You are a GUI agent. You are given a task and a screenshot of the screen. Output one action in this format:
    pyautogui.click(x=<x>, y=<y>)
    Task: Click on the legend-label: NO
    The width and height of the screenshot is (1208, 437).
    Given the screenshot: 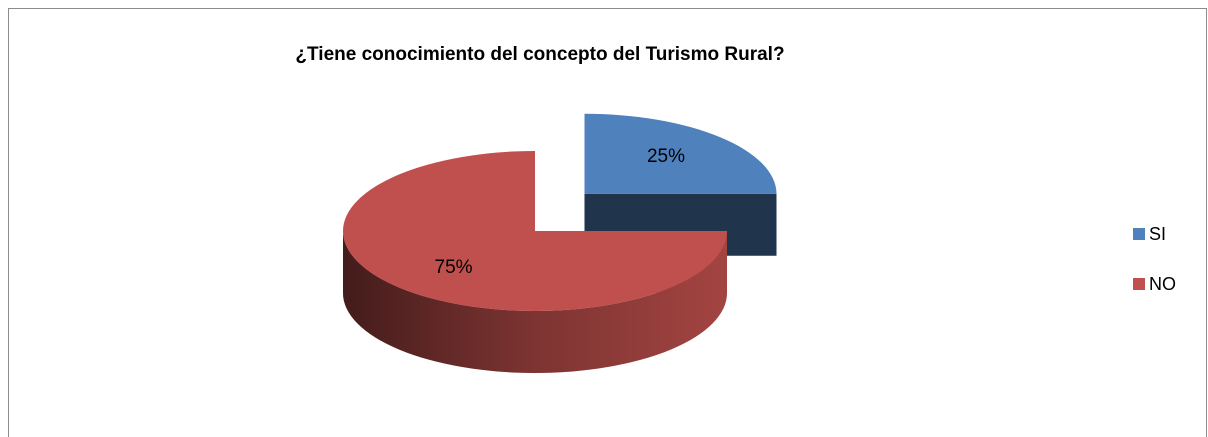 What is the action you would take?
    pyautogui.click(x=1162, y=284)
    